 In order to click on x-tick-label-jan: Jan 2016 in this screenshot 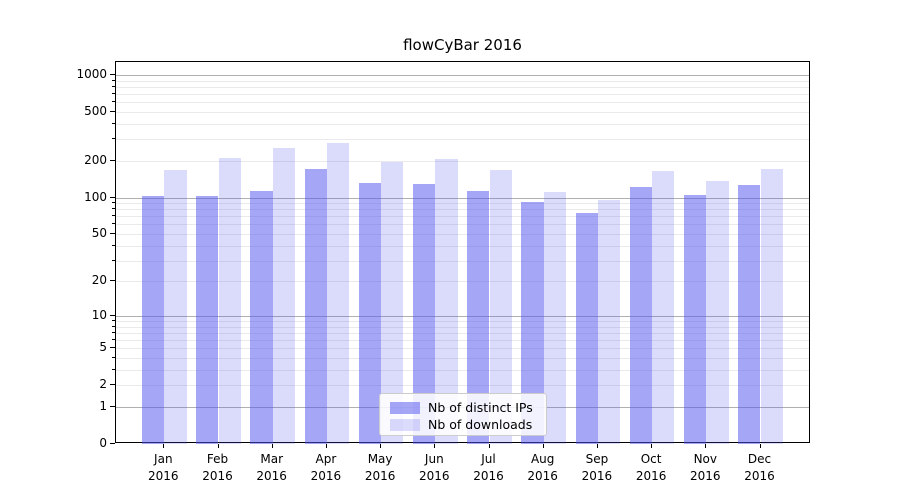, I will do `click(163, 468)`.